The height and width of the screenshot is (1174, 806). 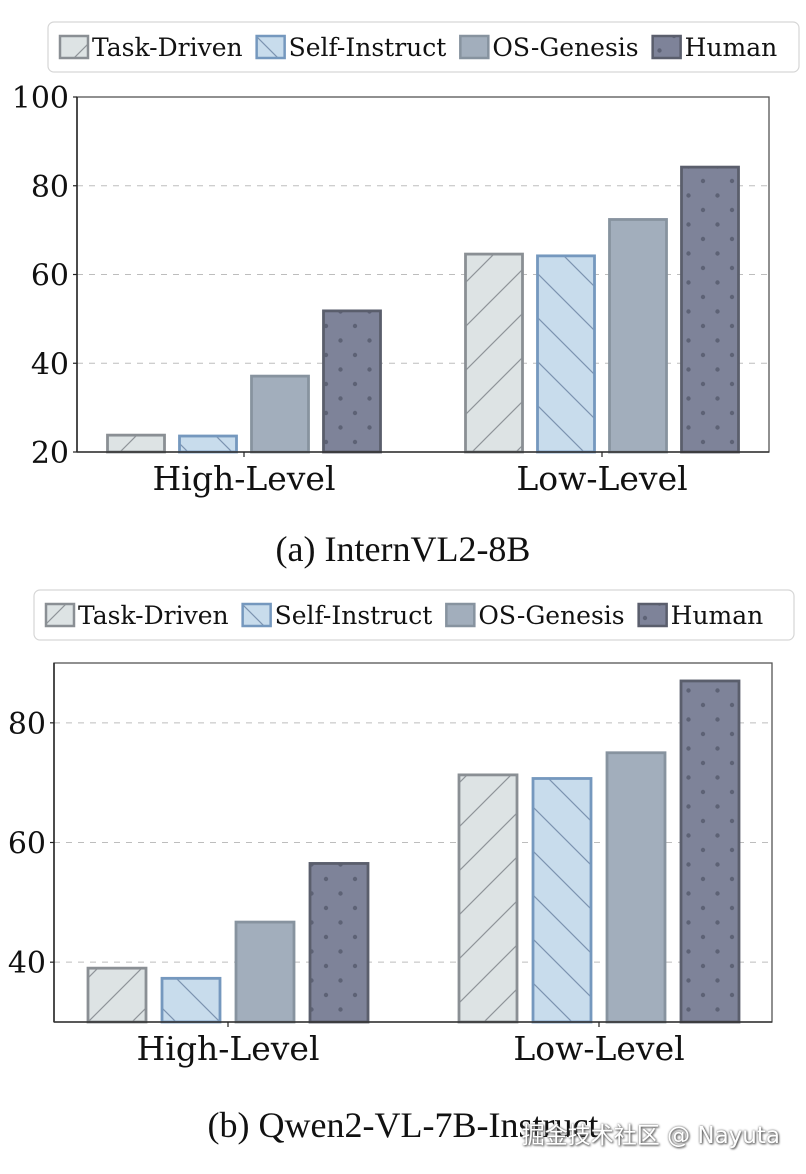 What do you see at coordinates (50, 453) in the screenshot?
I see `y-tick-label: 20` at bounding box center [50, 453].